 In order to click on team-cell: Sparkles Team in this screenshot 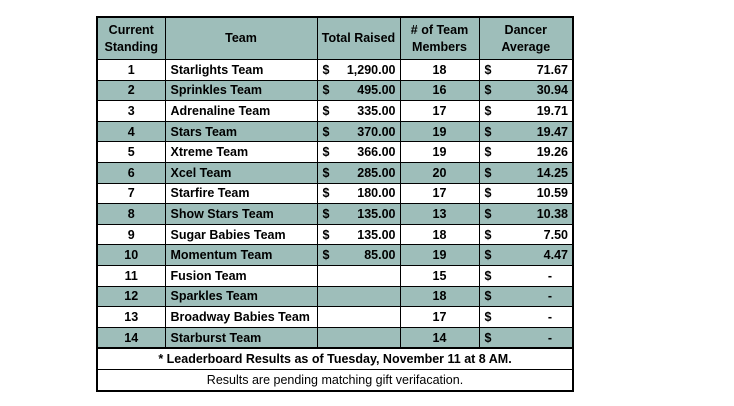, I will do `click(241, 296)`.